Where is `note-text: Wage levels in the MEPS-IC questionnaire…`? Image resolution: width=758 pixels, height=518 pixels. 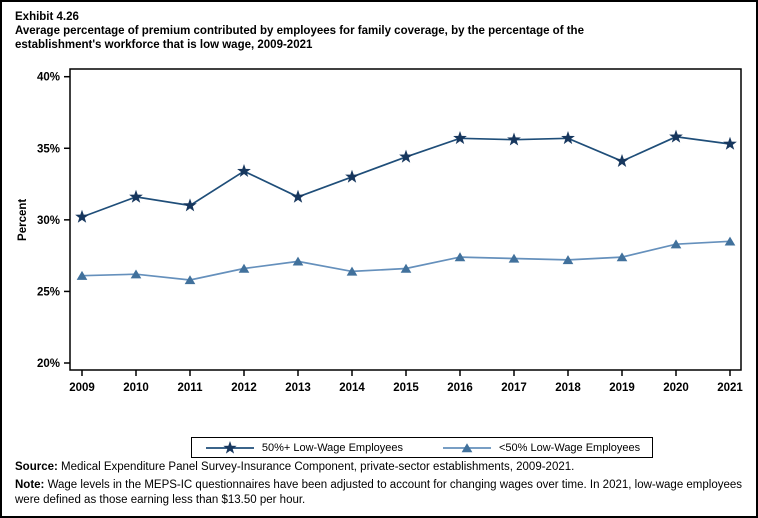
note-text: Wage levels in the MEPS-IC questionnaire… is located at coordinates (379, 492).